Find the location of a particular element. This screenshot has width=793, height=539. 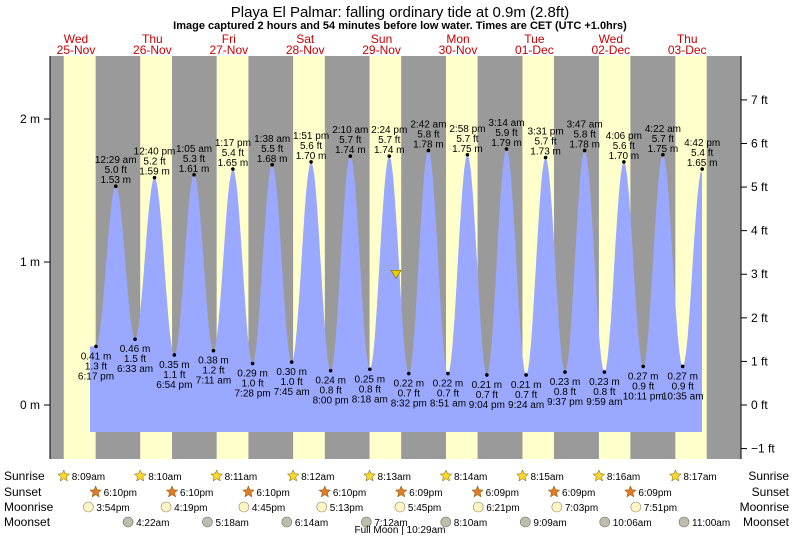

right-tick-label: 1 ft is located at coordinates (759, 361).